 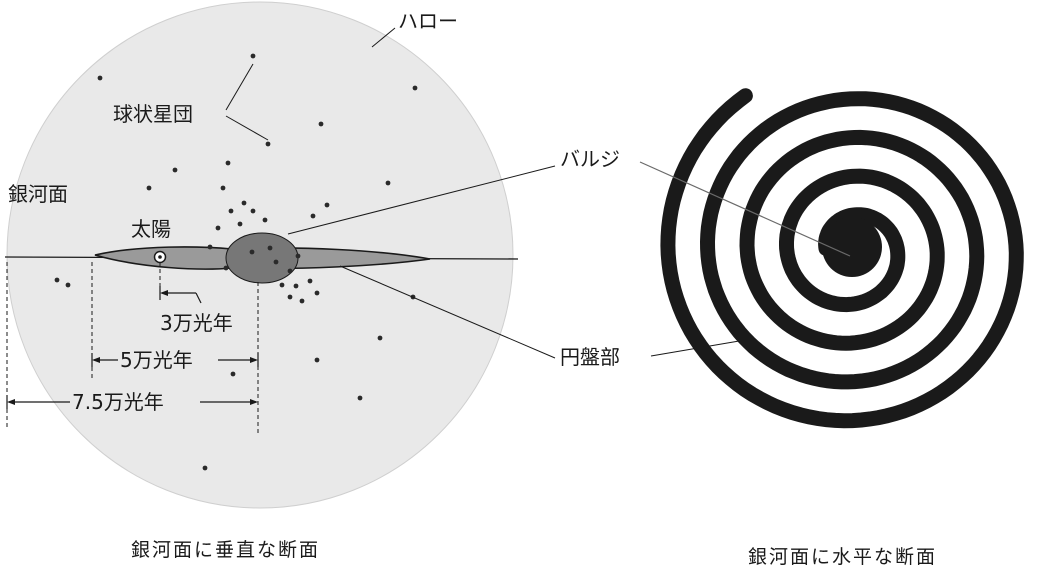 I want to click on bulge-shape, so click(x=262, y=258).